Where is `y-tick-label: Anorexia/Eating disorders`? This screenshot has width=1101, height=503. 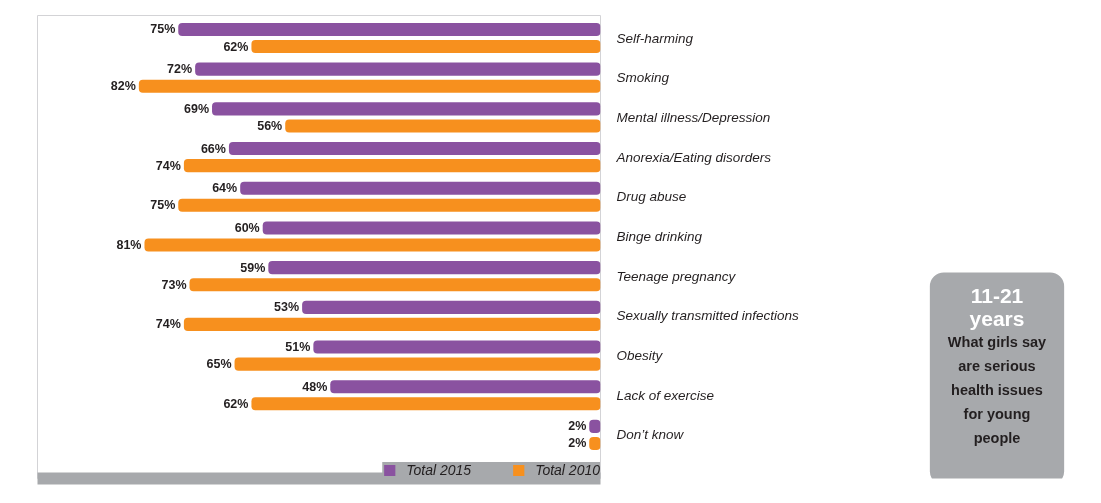 y-tick-label: Anorexia/Eating disorders is located at coordinates (693, 157).